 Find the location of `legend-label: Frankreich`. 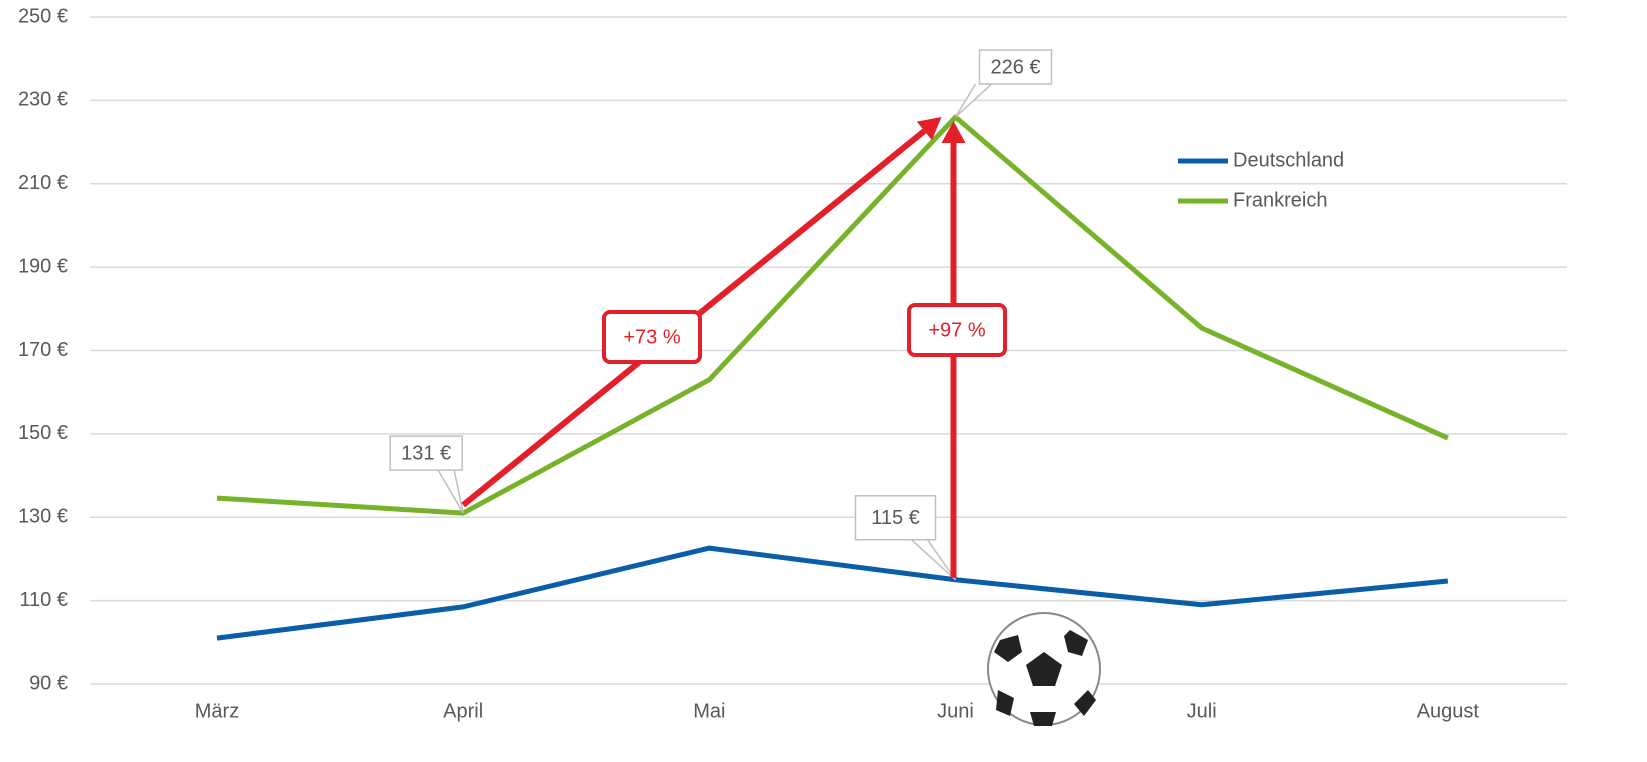

legend-label: Frankreich is located at coordinates (1280, 200).